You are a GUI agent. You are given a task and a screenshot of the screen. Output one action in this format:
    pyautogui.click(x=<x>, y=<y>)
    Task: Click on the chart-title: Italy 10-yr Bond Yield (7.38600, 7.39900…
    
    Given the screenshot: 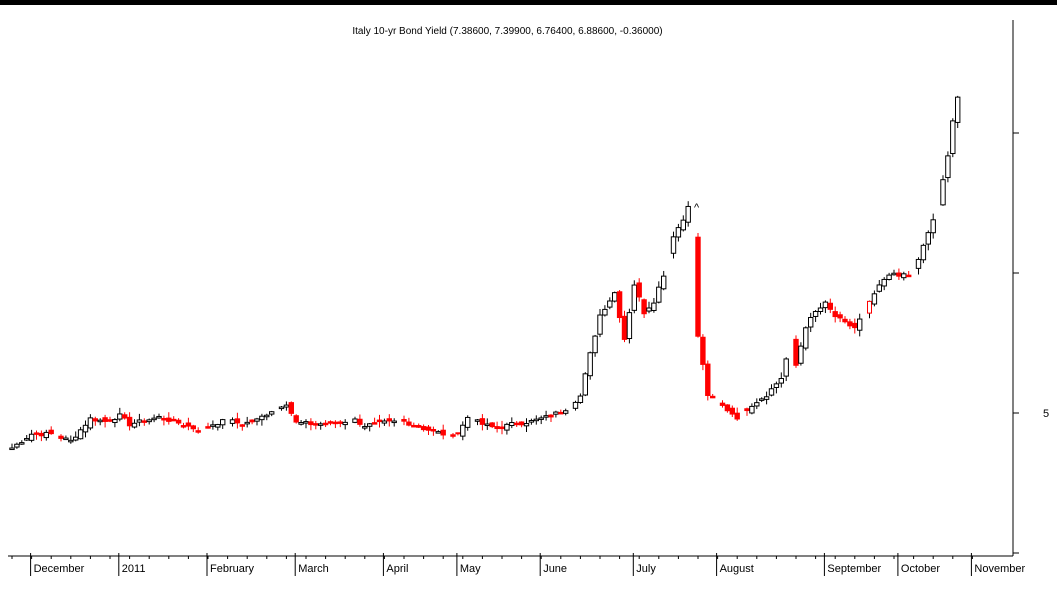 What is the action you would take?
    pyautogui.click(x=507, y=31)
    